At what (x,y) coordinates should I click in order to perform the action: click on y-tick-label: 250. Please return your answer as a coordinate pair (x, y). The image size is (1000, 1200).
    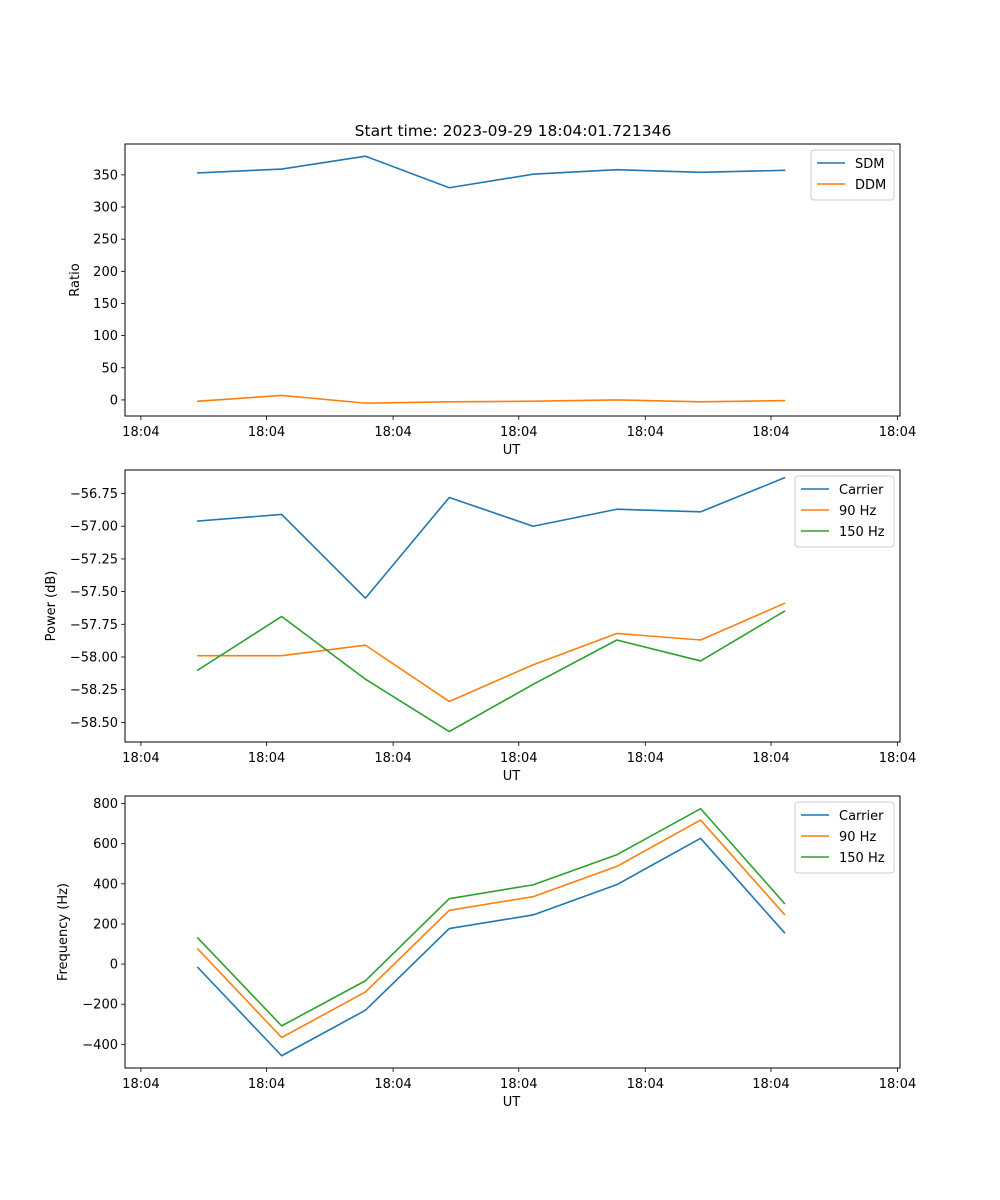
    Looking at the image, I should click on (105, 240).